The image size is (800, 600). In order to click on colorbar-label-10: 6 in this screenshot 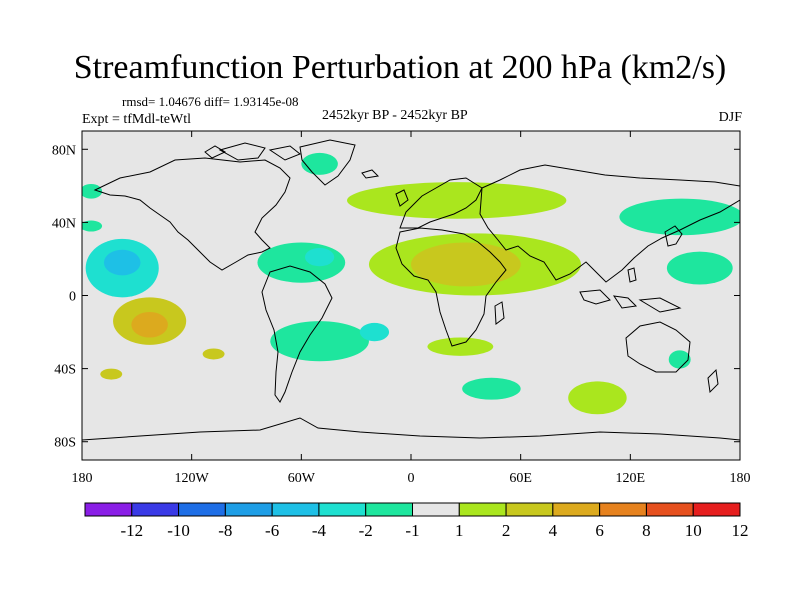, I will do `click(599, 530)`.